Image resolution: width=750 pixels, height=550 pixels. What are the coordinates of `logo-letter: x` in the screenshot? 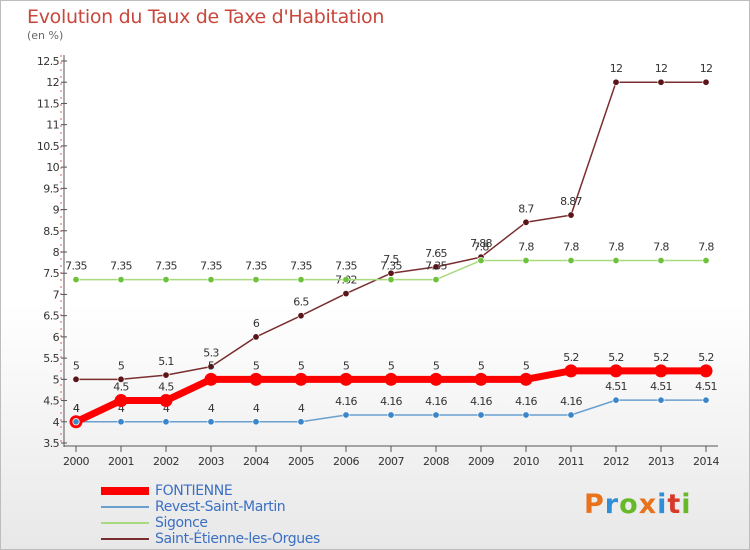 It's located at (648, 504).